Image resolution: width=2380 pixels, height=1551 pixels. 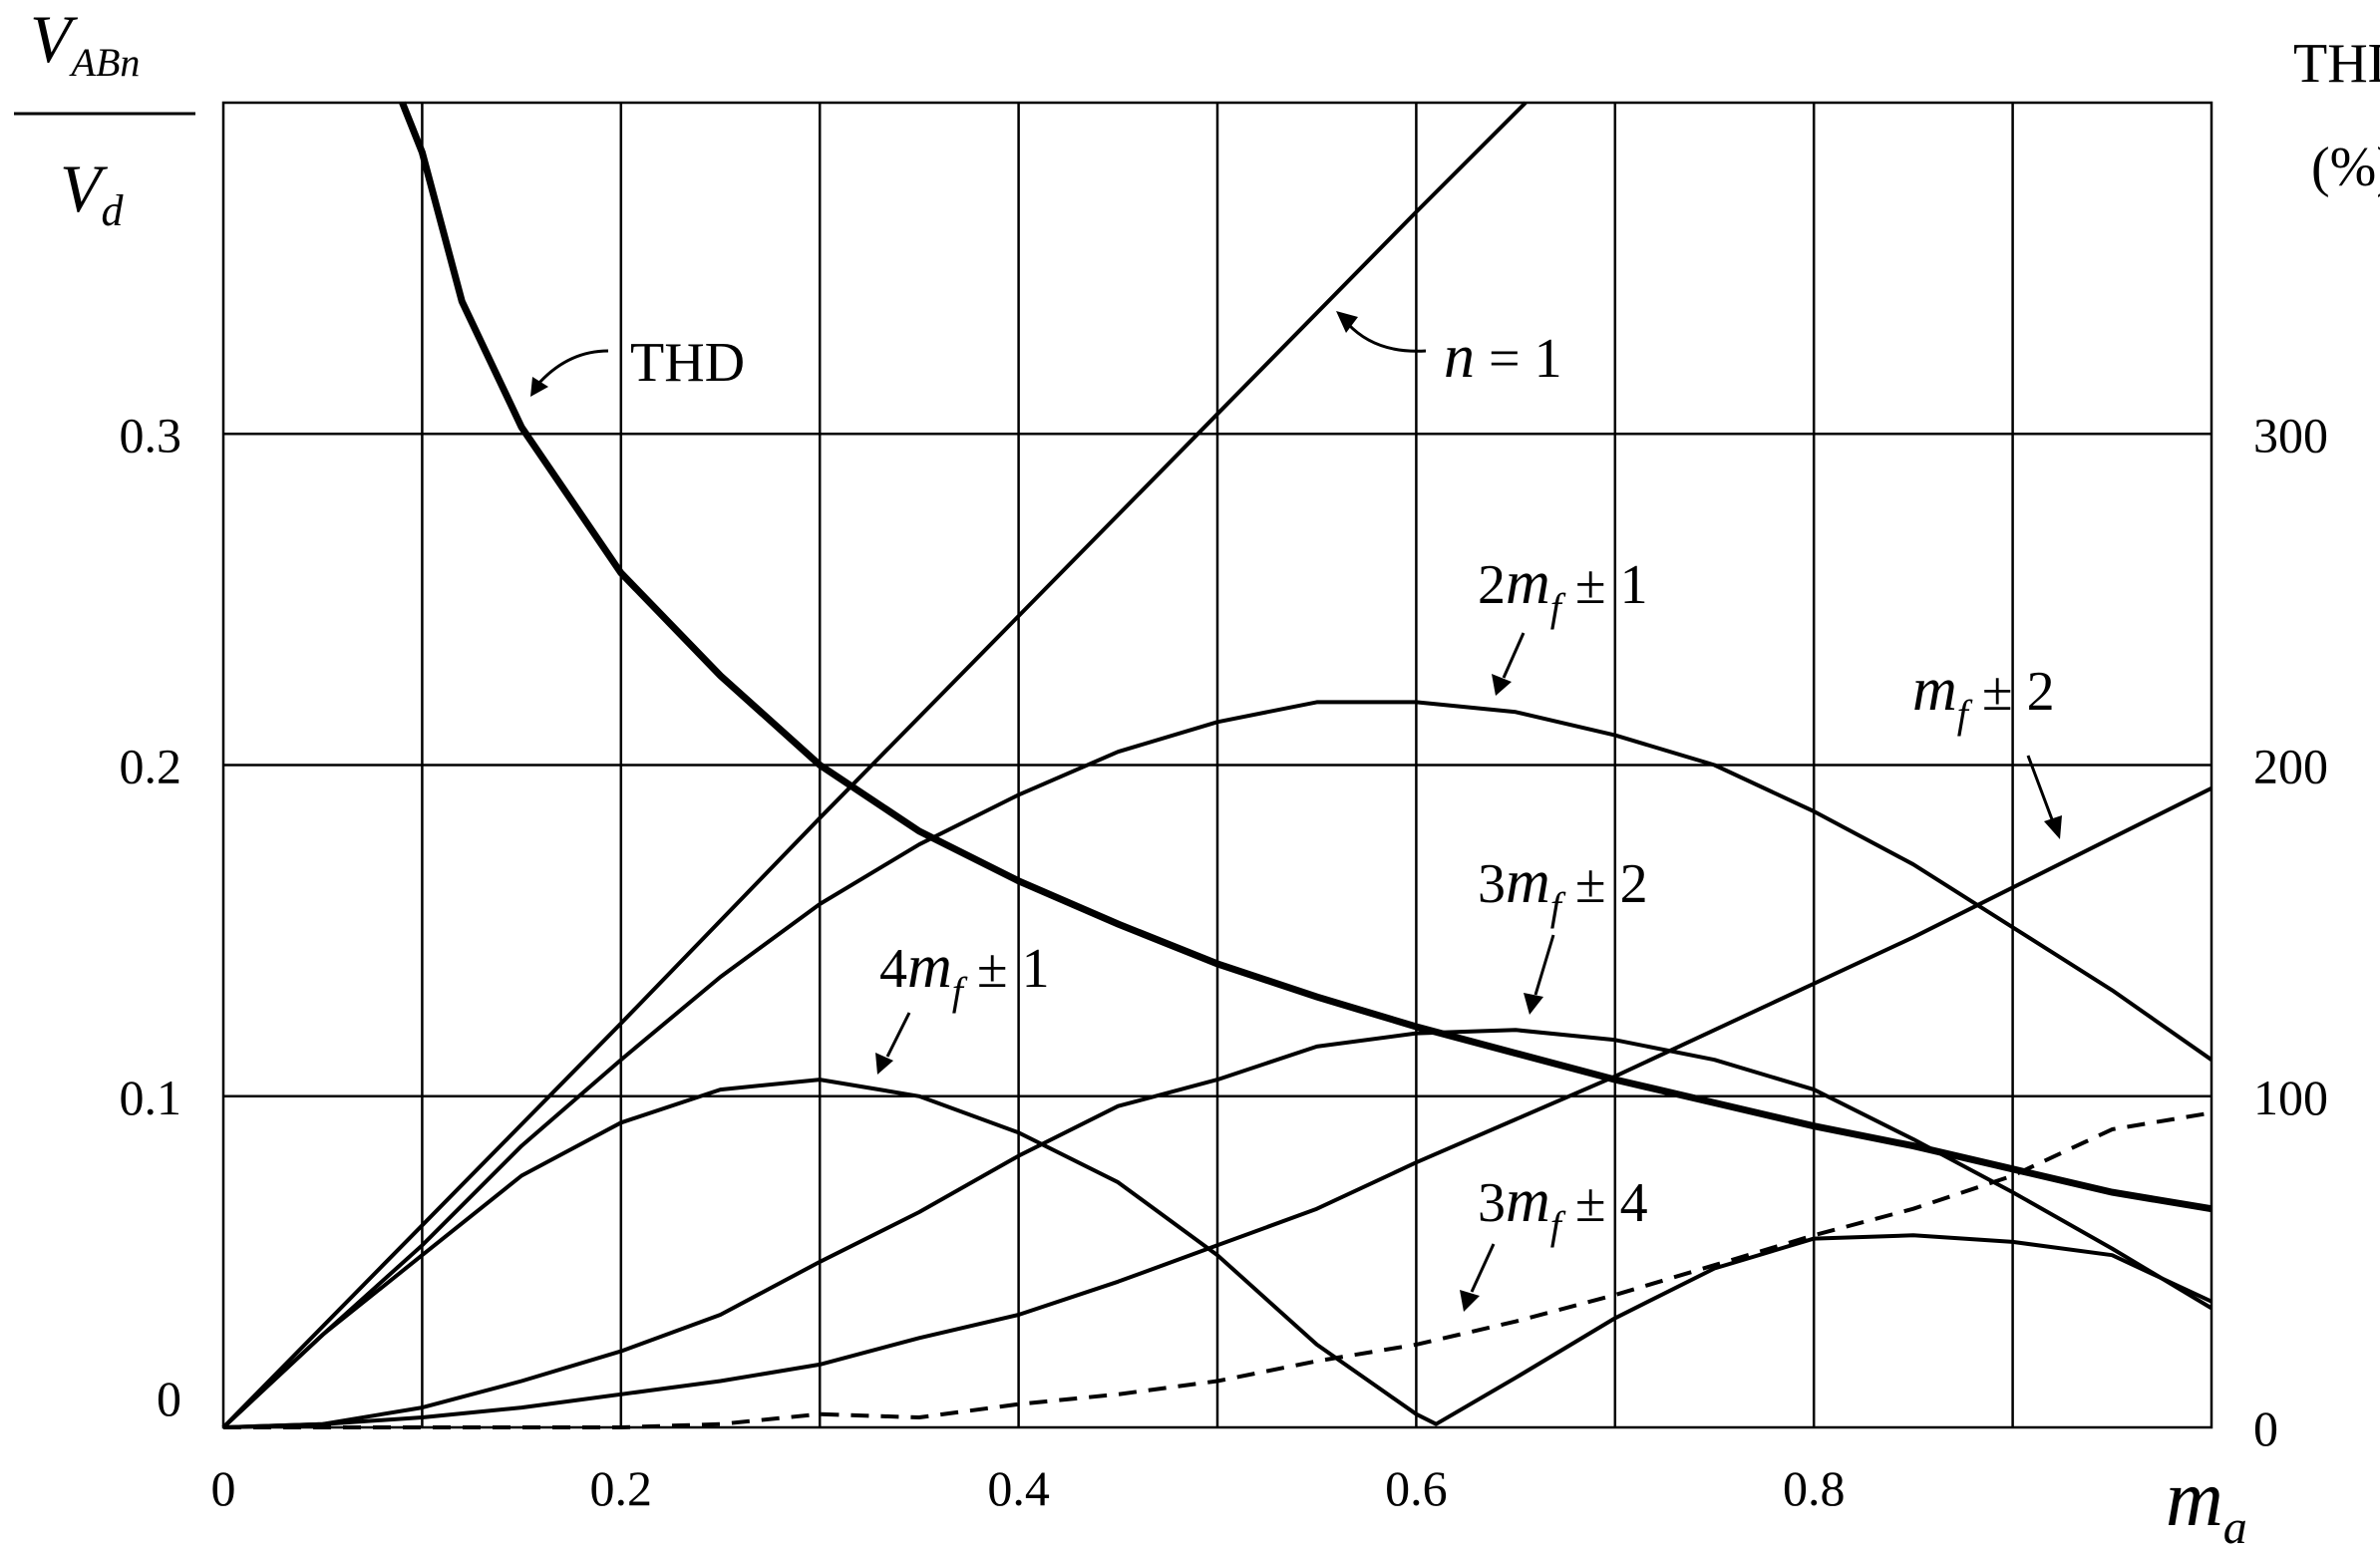 I want to click on annotation-4mf-pm1: 4mf ± 1, so click(x=964, y=973).